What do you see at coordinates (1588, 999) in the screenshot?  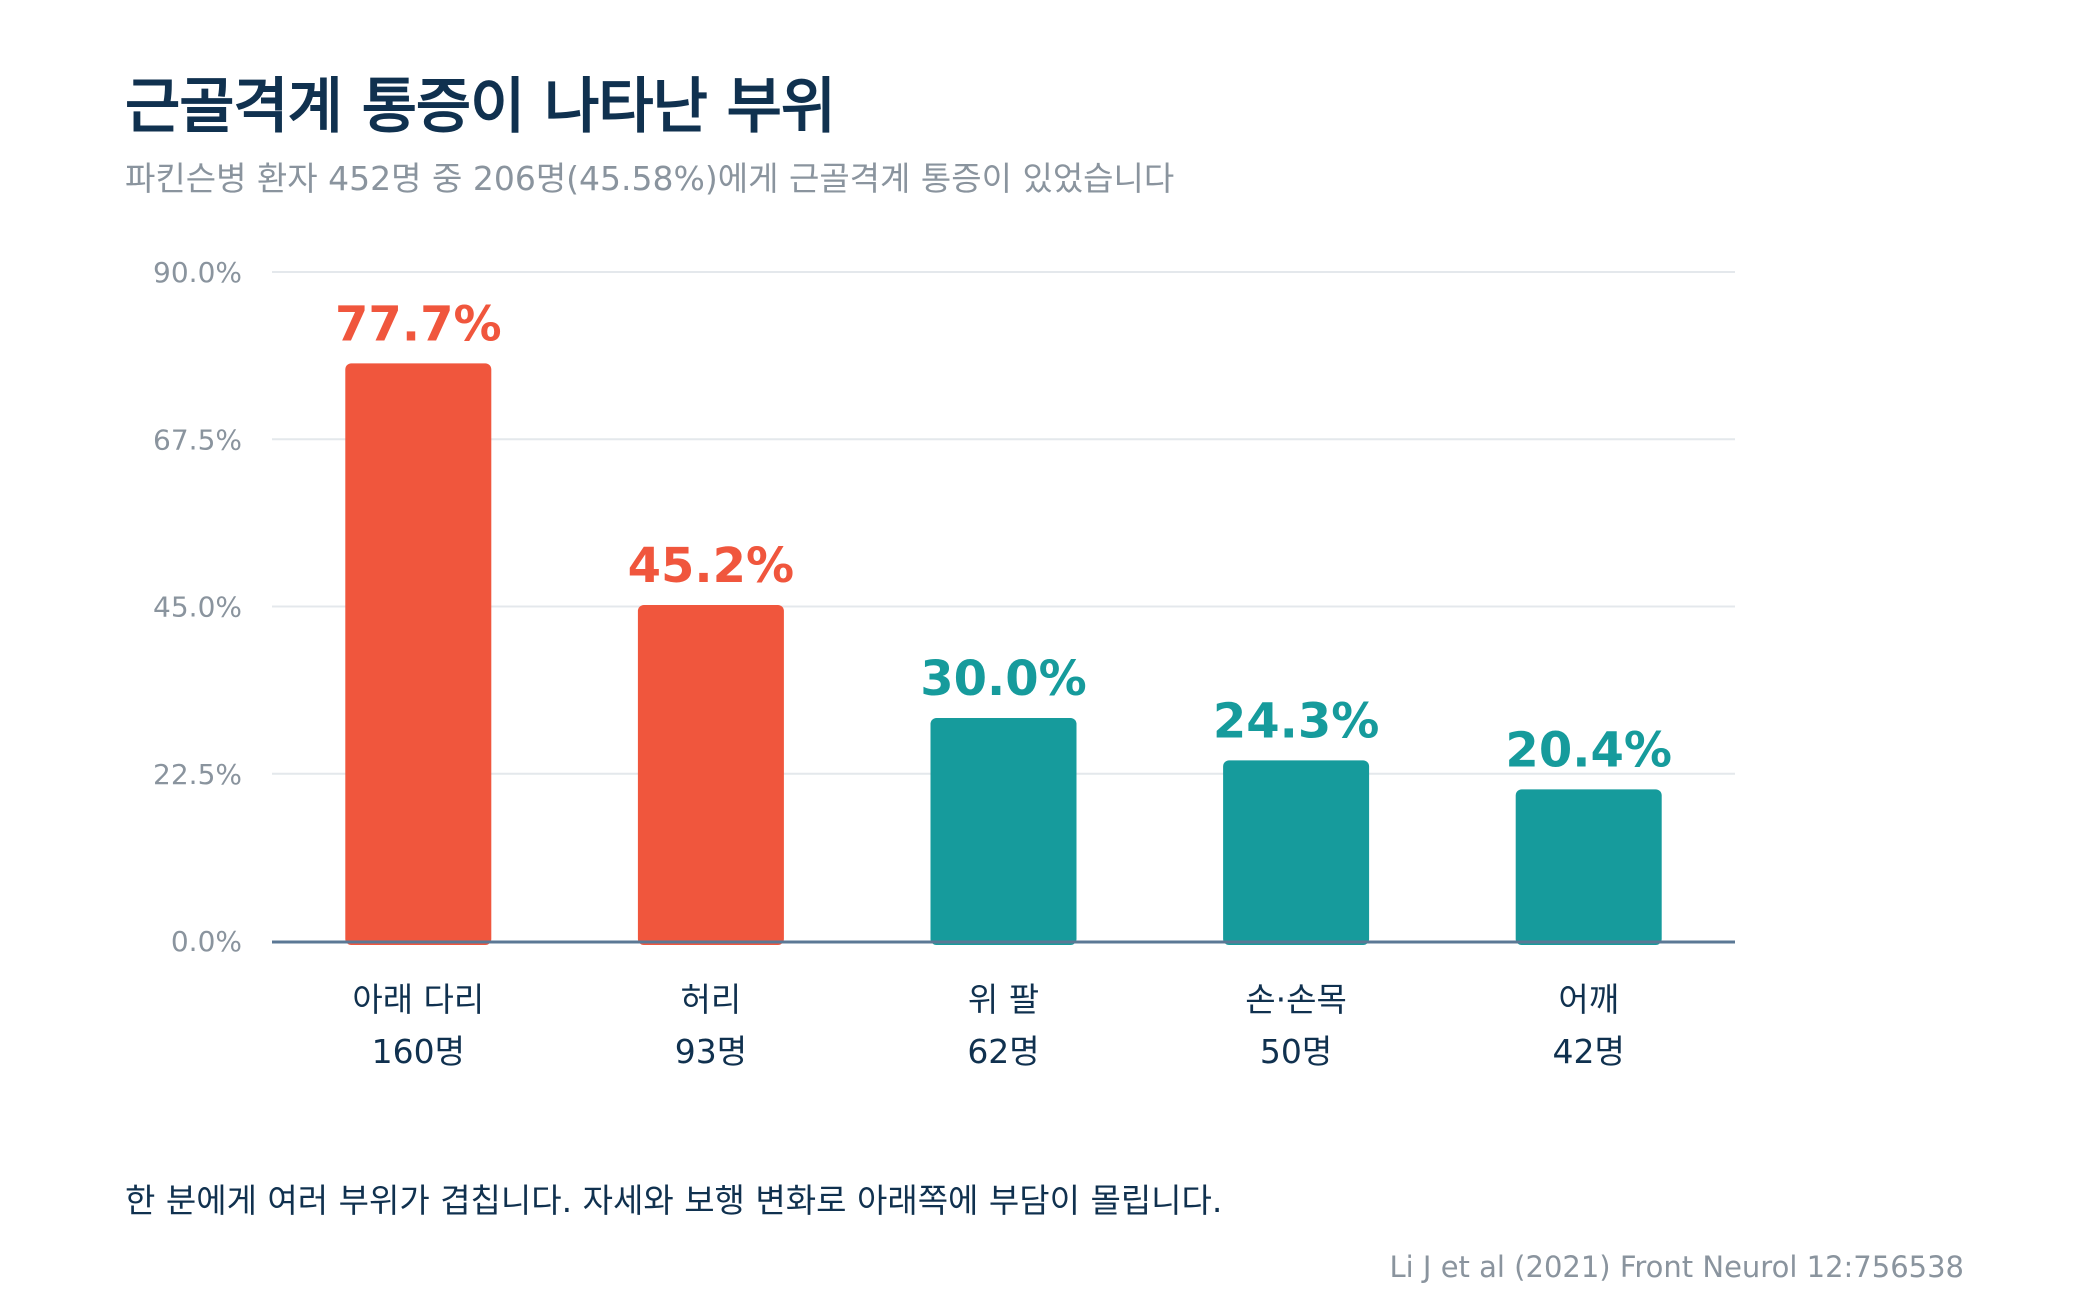 I see `x-tick-label: 어깨` at bounding box center [1588, 999].